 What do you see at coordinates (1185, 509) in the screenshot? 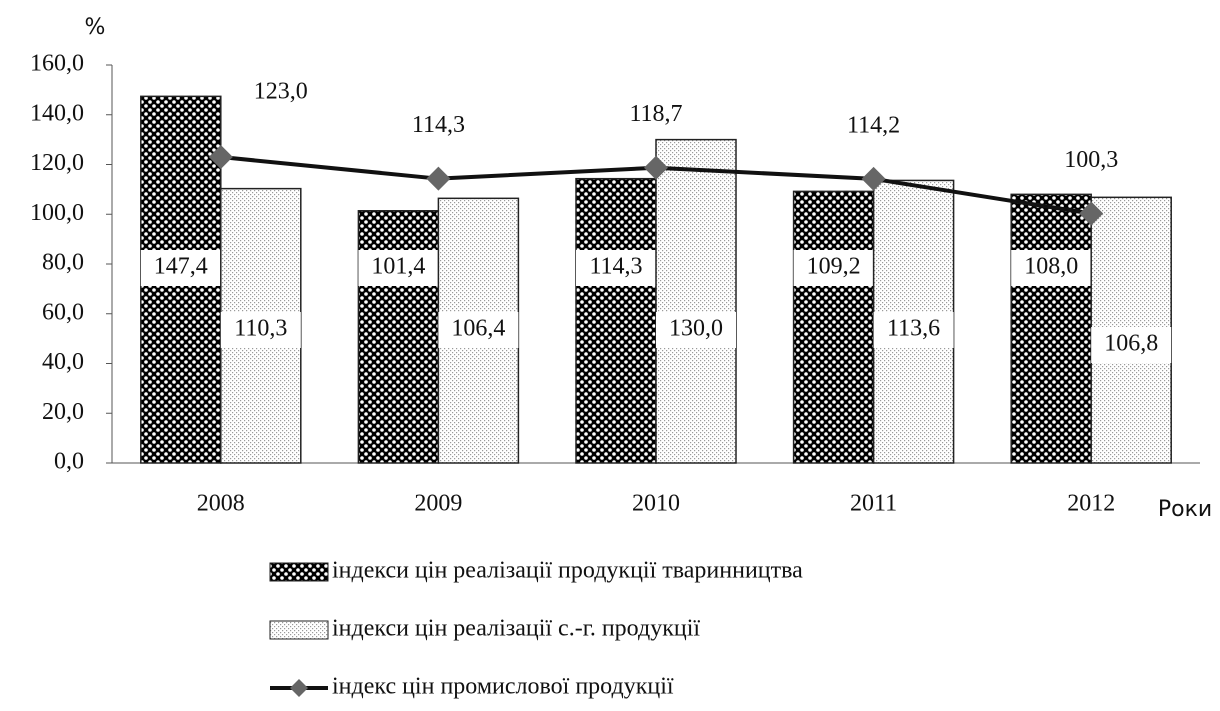
I see `x-axis-label: Роки` at bounding box center [1185, 509].